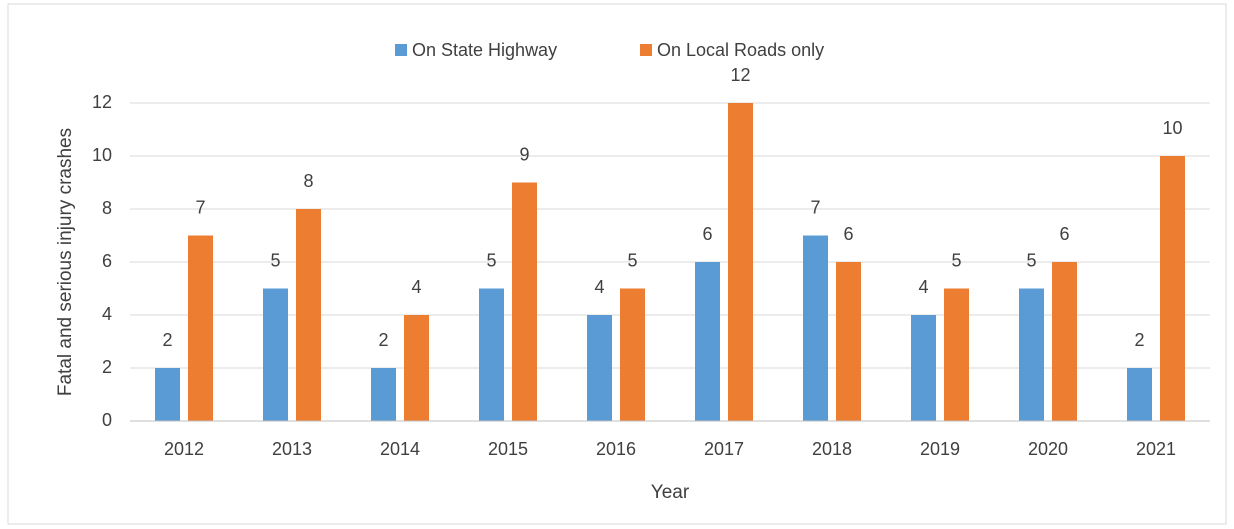  I want to click on y-tick-label: 4, so click(107, 314).